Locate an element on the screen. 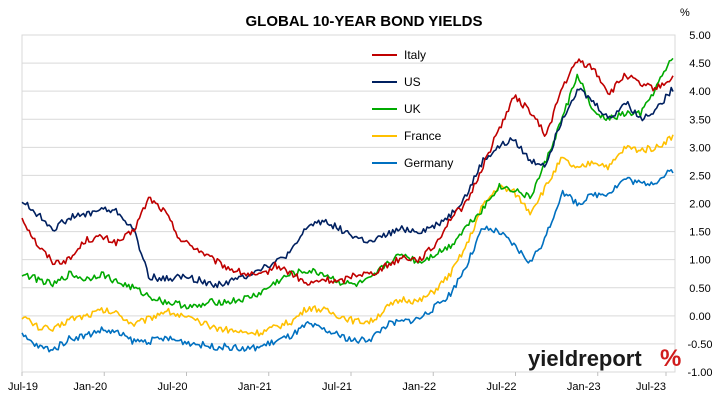 The image size is (728, 400). y-tick-label: 2.00 is located at coordinates (699, 205).